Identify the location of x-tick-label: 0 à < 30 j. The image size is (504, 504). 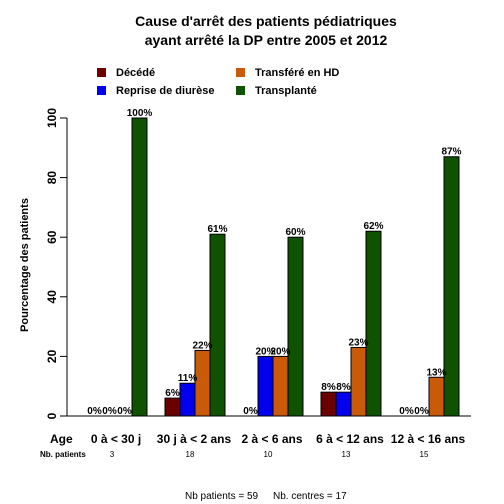
(116, 439).